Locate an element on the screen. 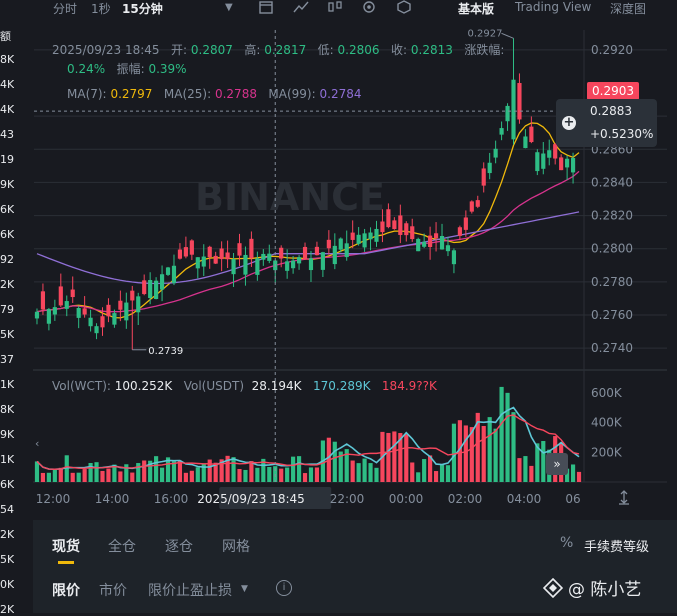 Image resolution: width=677 pixels, height=616 pixels. orderbook-strip-value: 5K is located at coordinates (7, 559).